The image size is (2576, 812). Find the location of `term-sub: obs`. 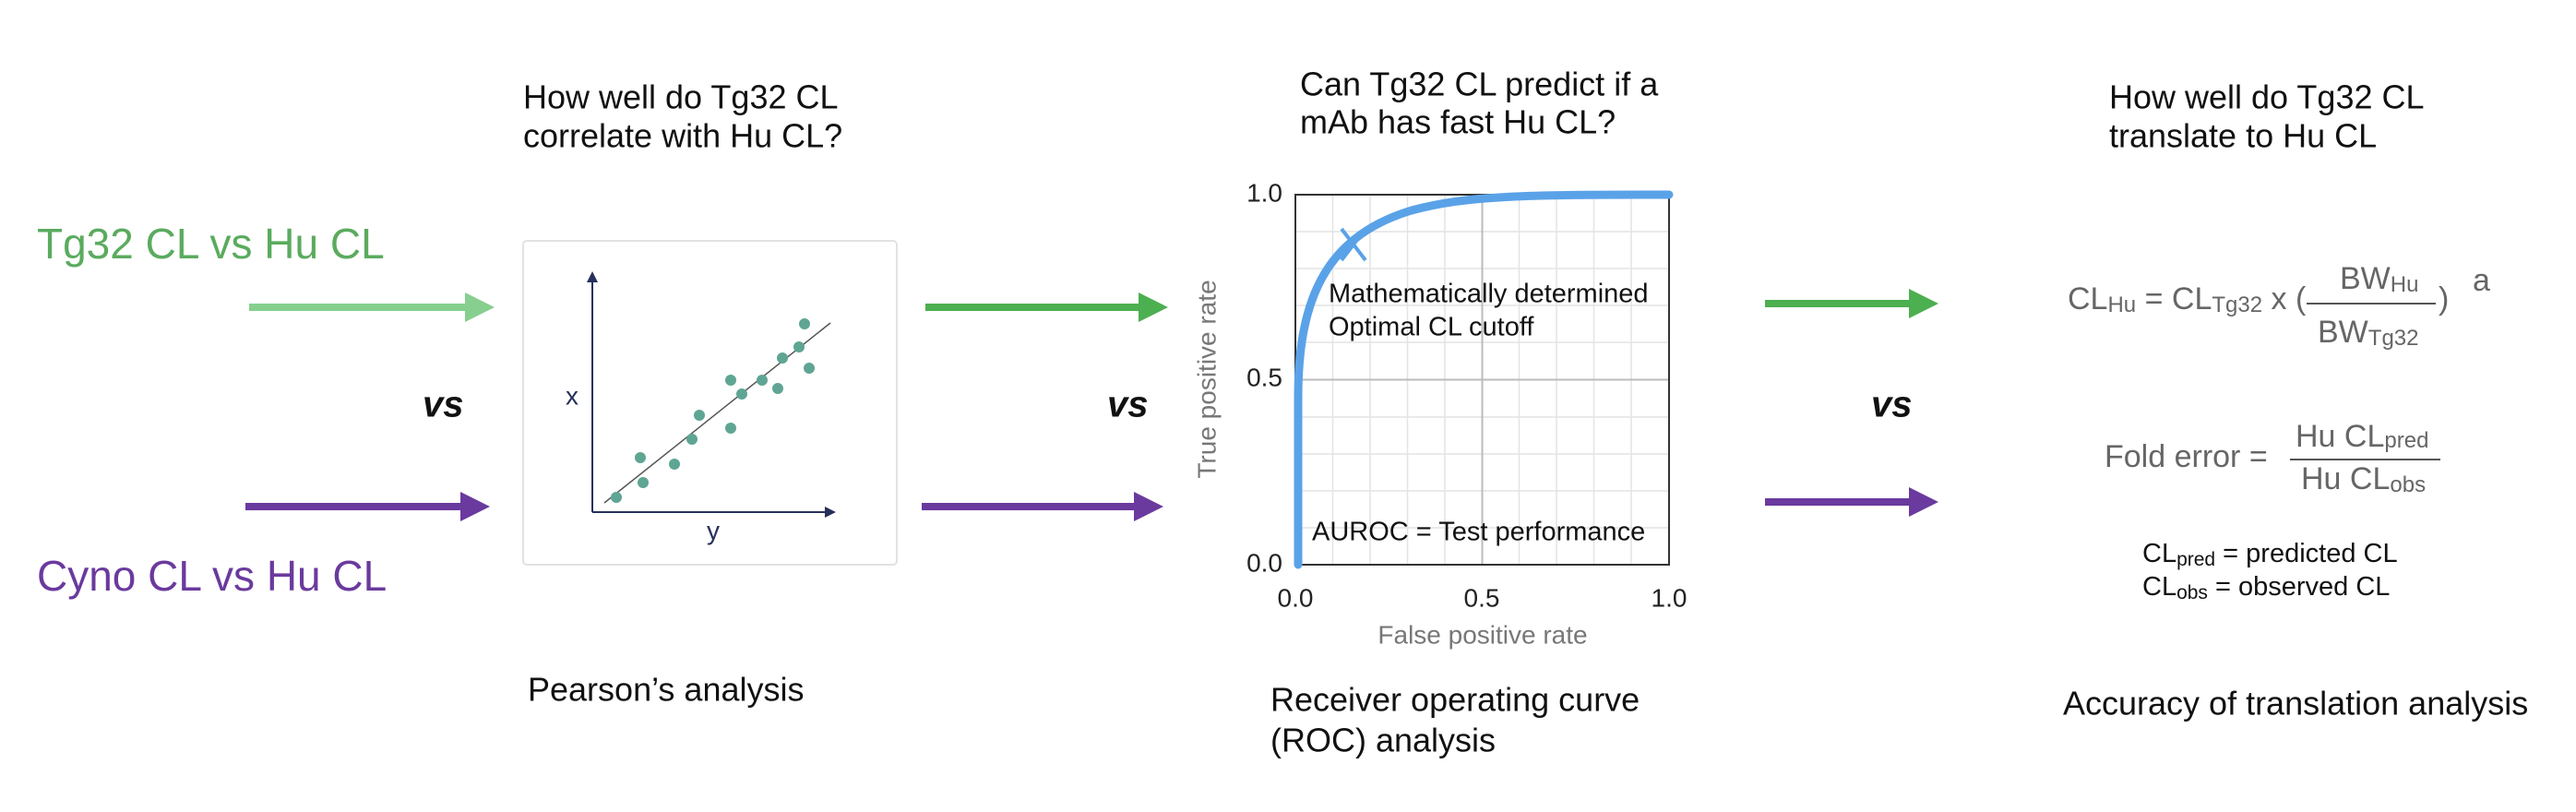

term-sub: obs is located at coordinates (2192, 592).